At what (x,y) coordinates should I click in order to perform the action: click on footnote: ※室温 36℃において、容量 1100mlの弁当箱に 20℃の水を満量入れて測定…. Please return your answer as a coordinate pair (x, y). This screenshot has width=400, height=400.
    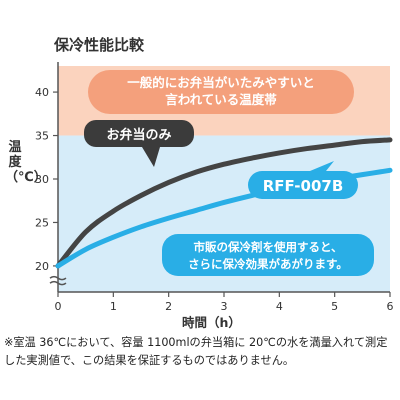
    Looking at the image, I should click on (201, 352).